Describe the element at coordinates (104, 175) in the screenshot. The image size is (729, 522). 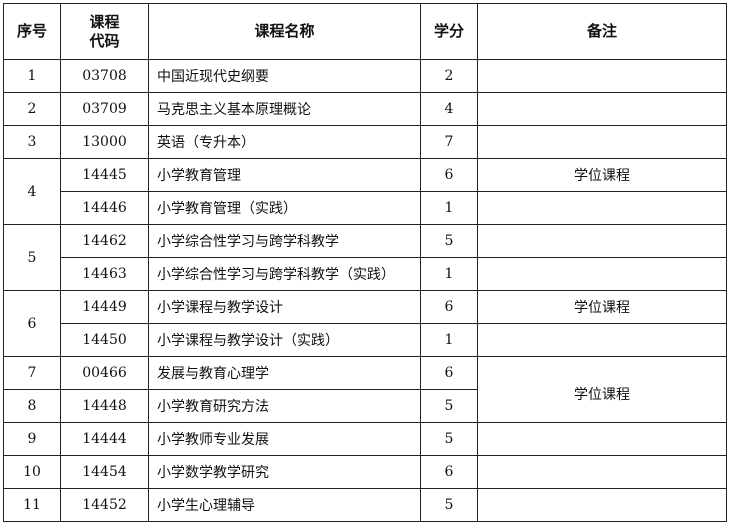
I see `cell-code: 14445` at that location.